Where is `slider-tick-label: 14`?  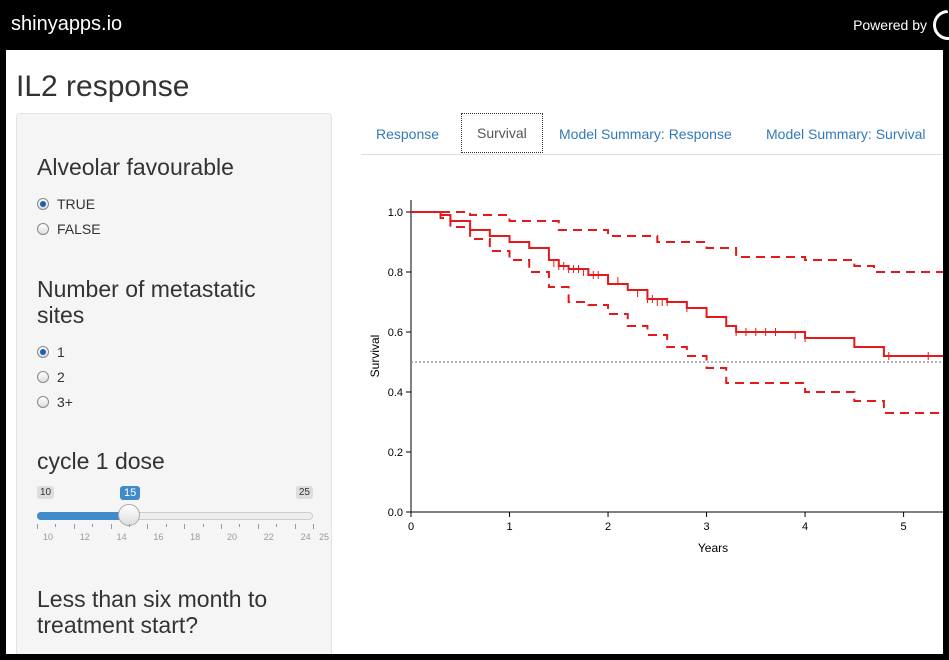
slider-tick-label: 14 is located at coordinates (121, 537).